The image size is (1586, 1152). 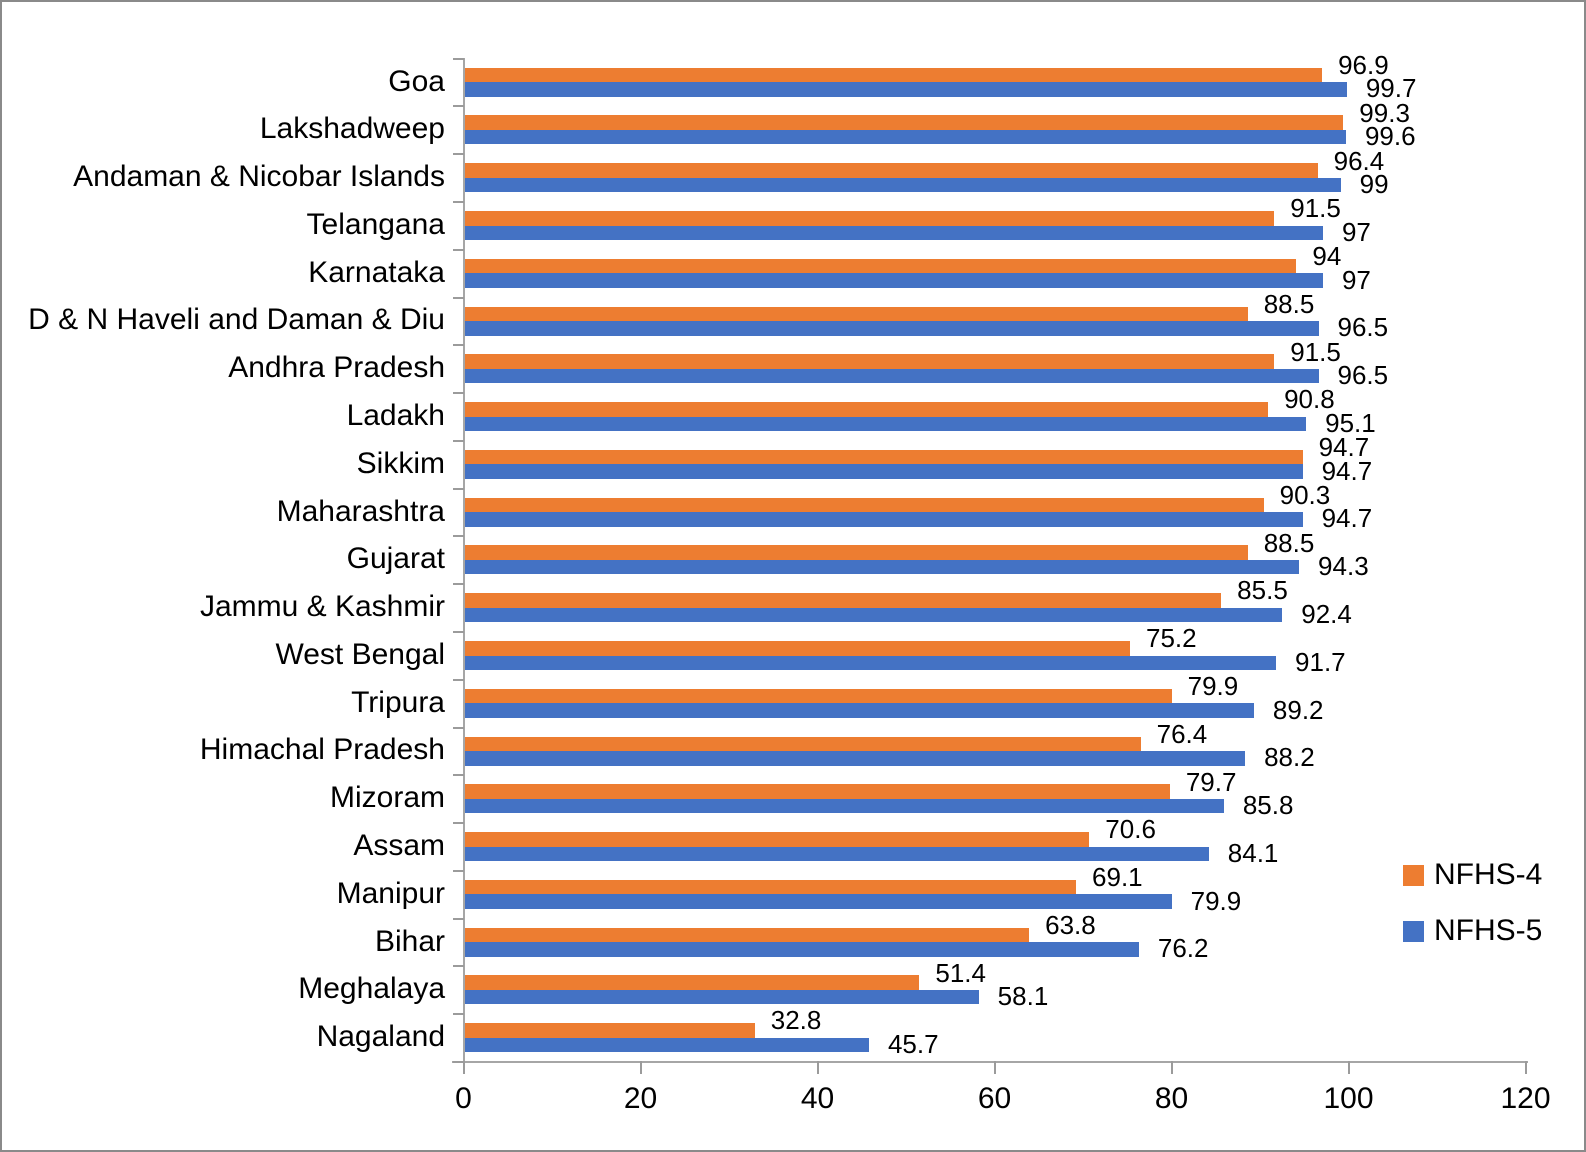 What do you see at coordinates (1348, 1098) in the screenshot?
I see `x-axis-tick-label: 100` at bounding box center [1348, 1098].